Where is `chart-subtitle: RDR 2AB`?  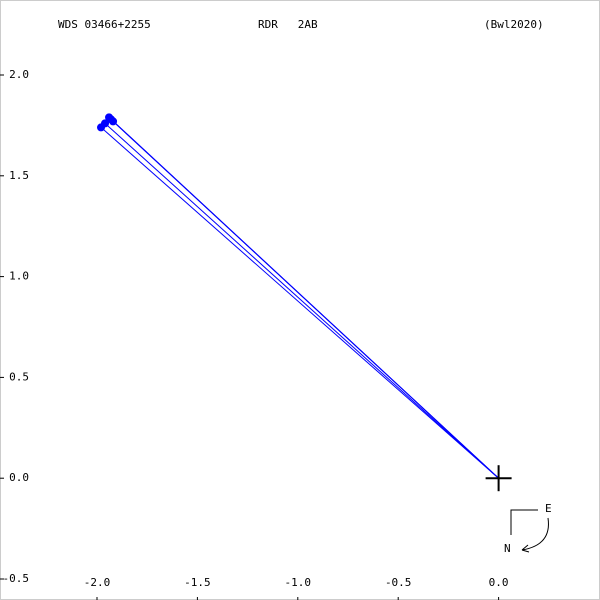 chart-subtitle: RDR 2AB is located at coordinates (288, 24).